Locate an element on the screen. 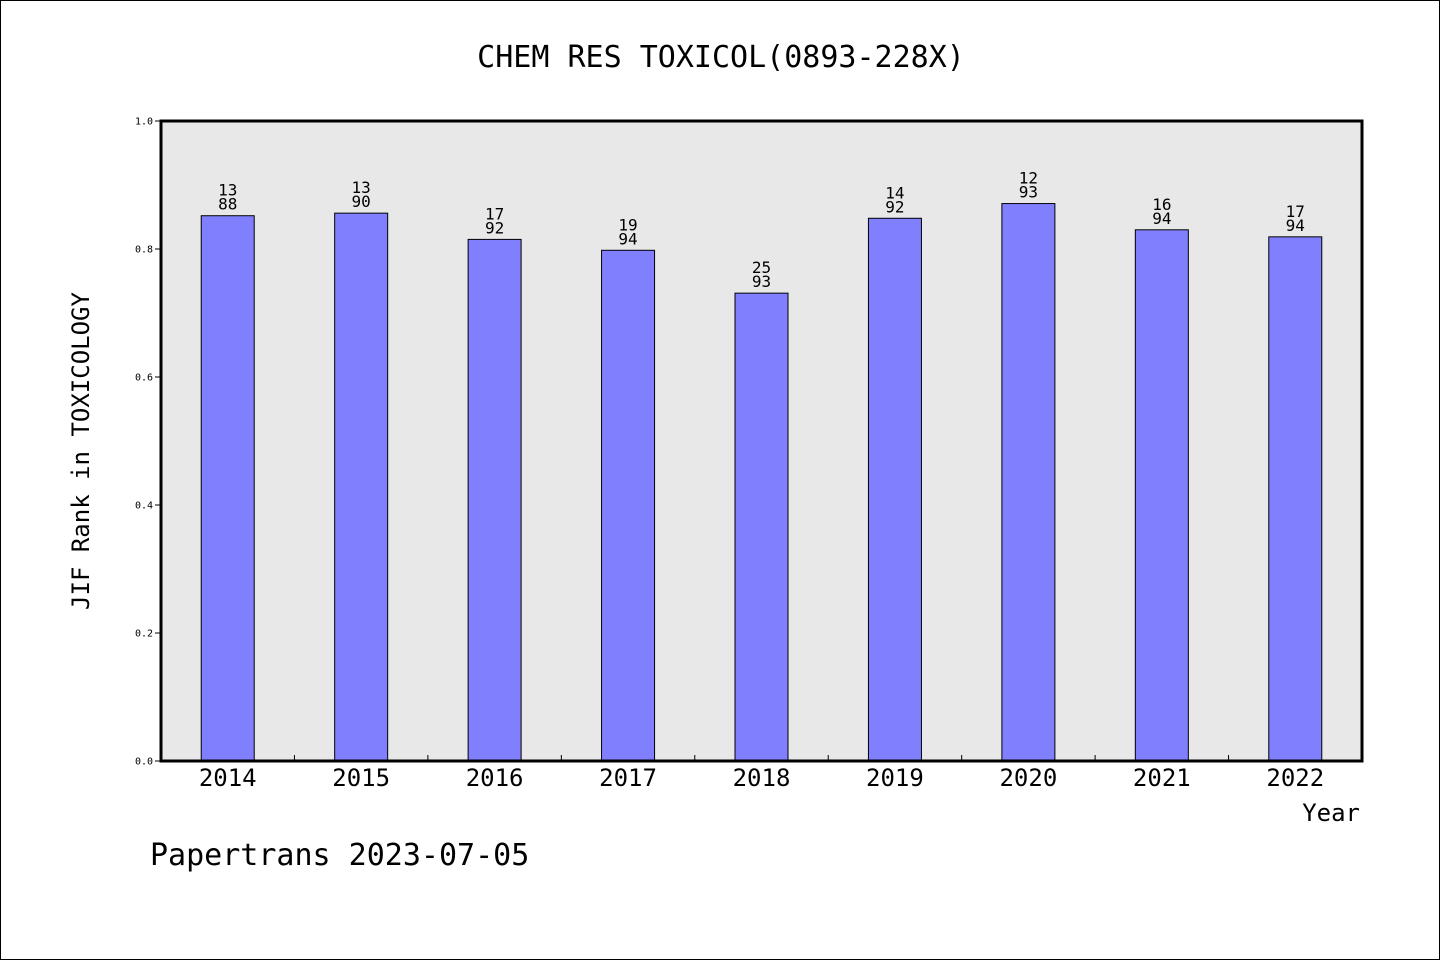  y-axis-label: JIF Rank in TOXICOLOGY is located at coordinates (81, 451).